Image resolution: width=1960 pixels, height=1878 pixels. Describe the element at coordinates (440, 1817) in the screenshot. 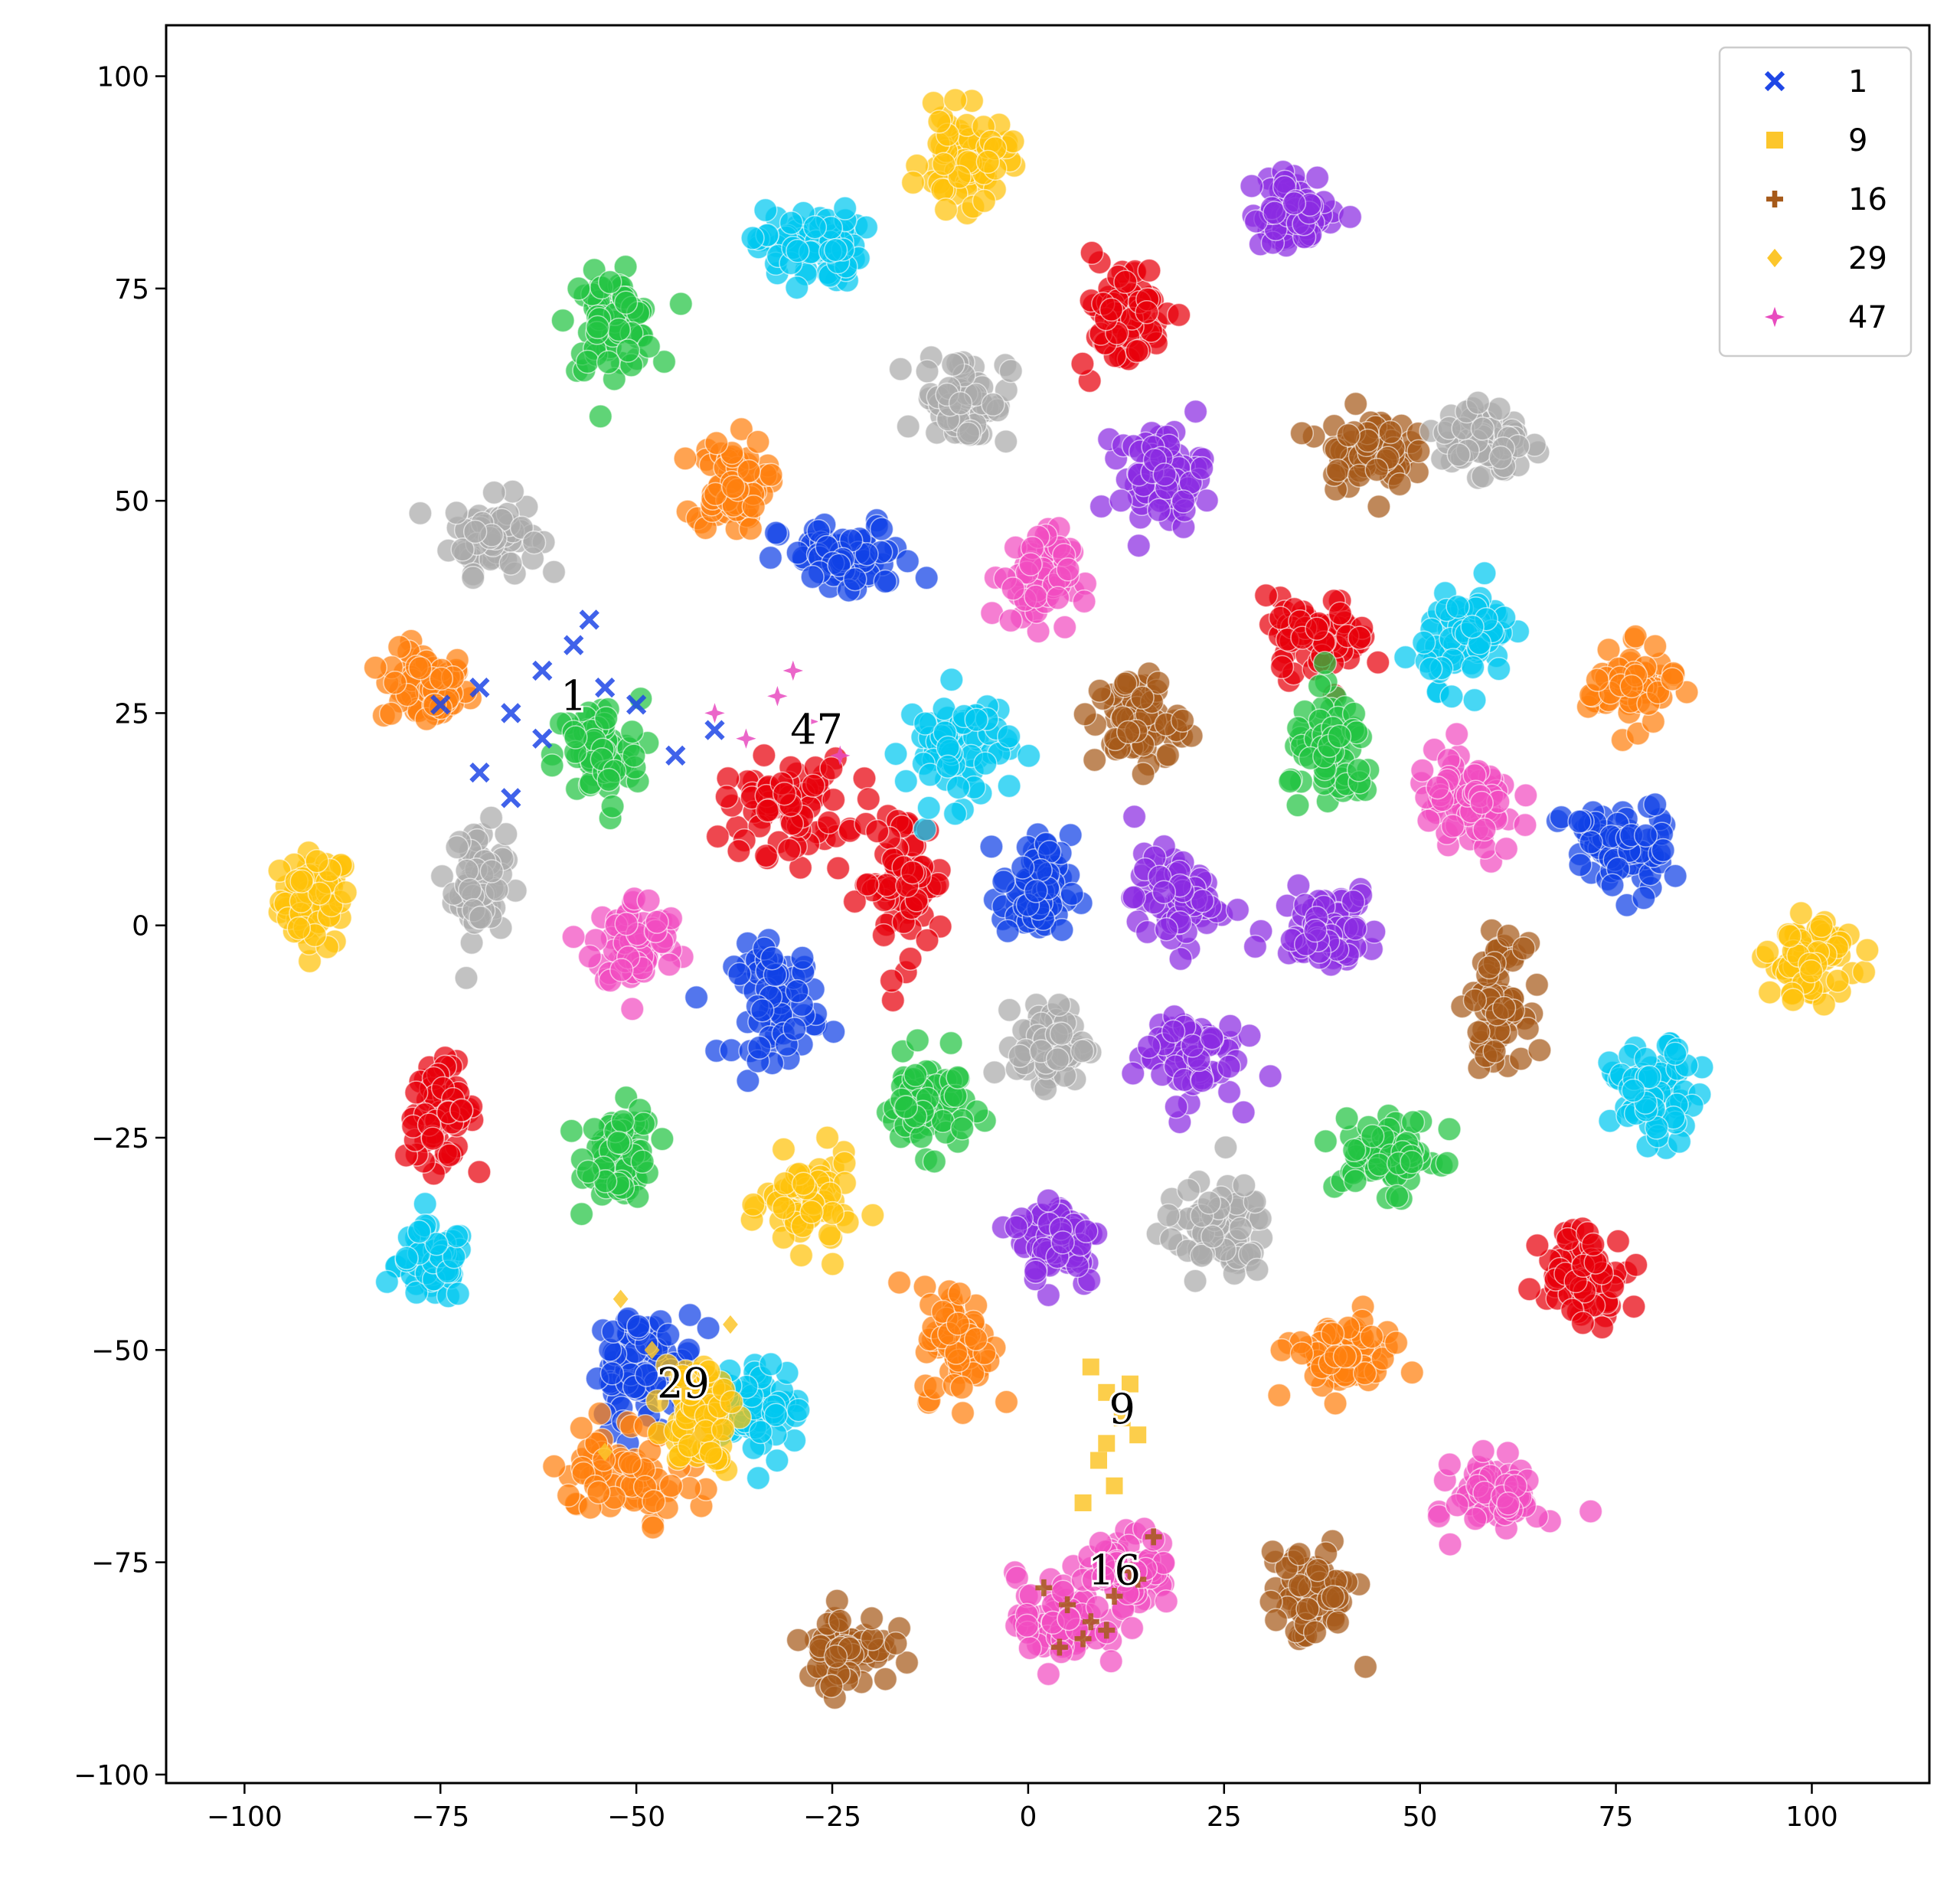

I see `x-tick-label: −75` at that location.